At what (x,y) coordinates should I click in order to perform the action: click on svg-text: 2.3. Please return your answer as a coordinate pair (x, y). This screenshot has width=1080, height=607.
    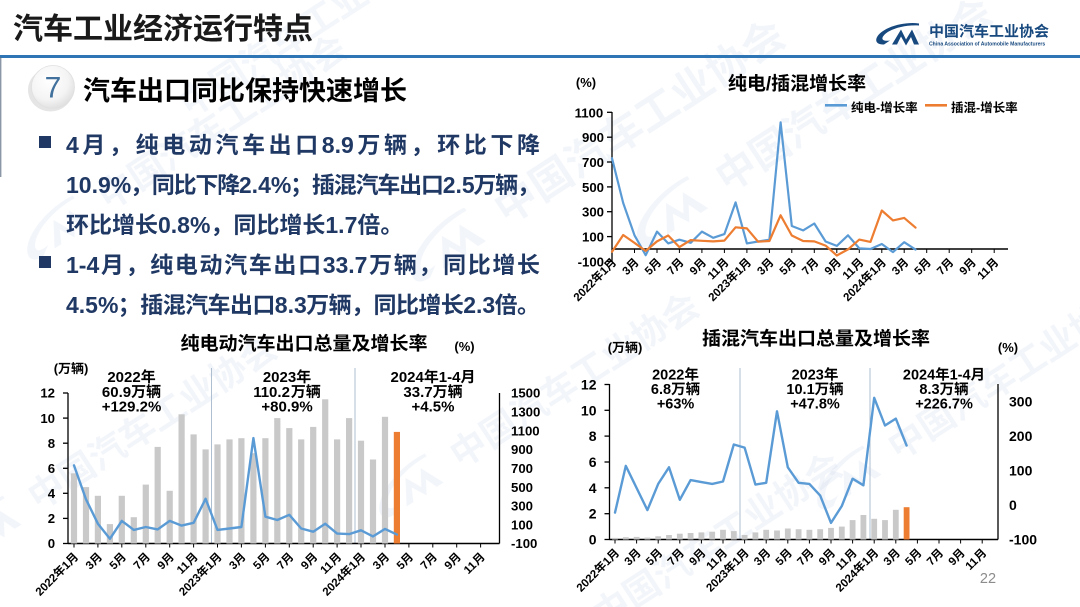
    Looking at the image, I should click on (479, 305).